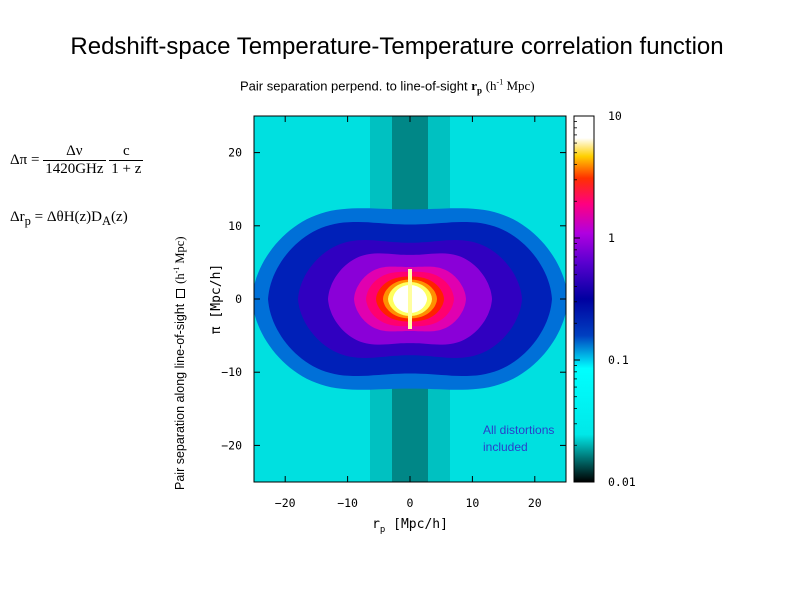 Image resolution: width=794 pixels, height=595 pixels. What do you see at coordinates (235, 153) in the screenshot?
I see `y-tick-label: 20` at bounding box center [235, 153].